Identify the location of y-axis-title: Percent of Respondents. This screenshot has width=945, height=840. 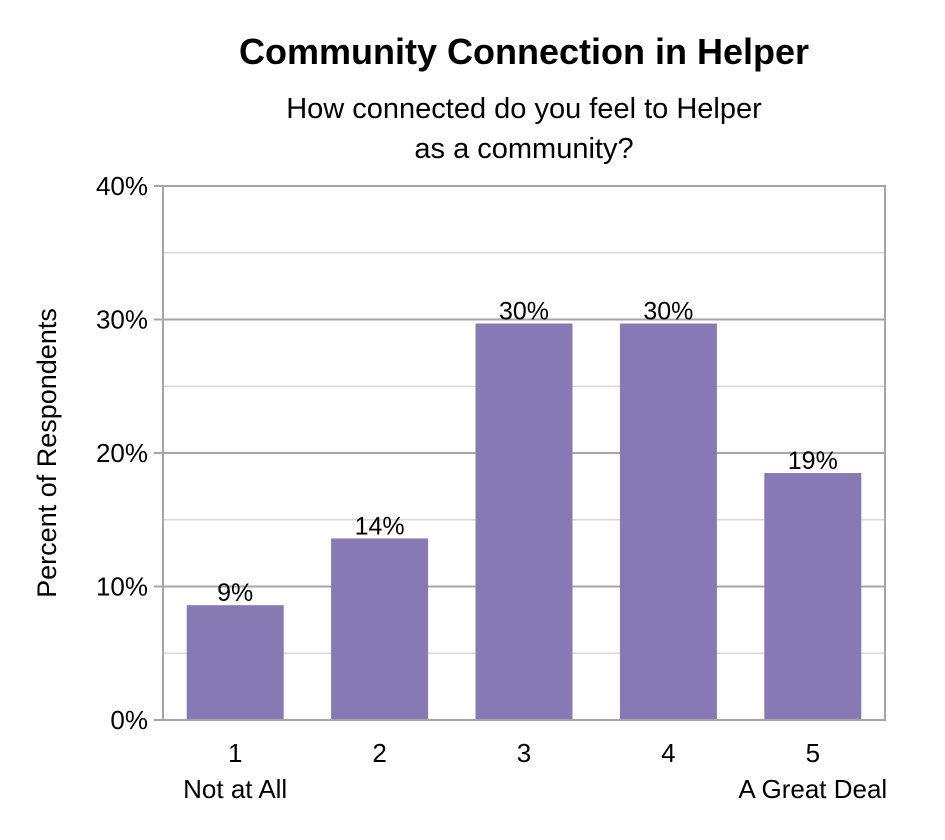
(47, 453).